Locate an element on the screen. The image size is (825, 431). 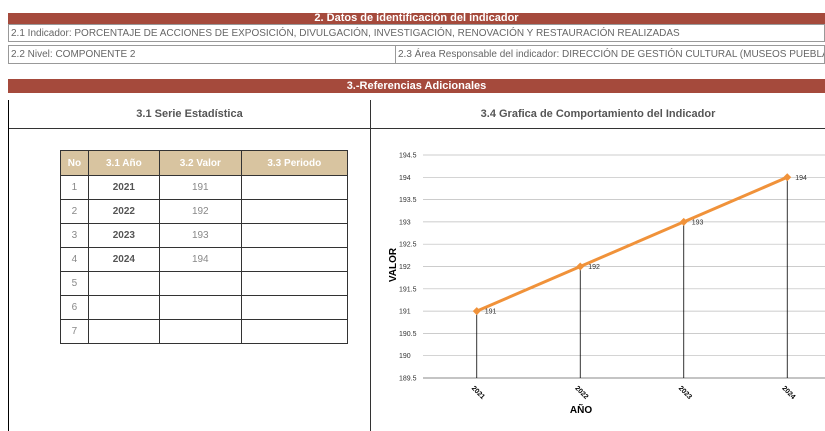
cell: 2021 is located at coordinates (123, 187).